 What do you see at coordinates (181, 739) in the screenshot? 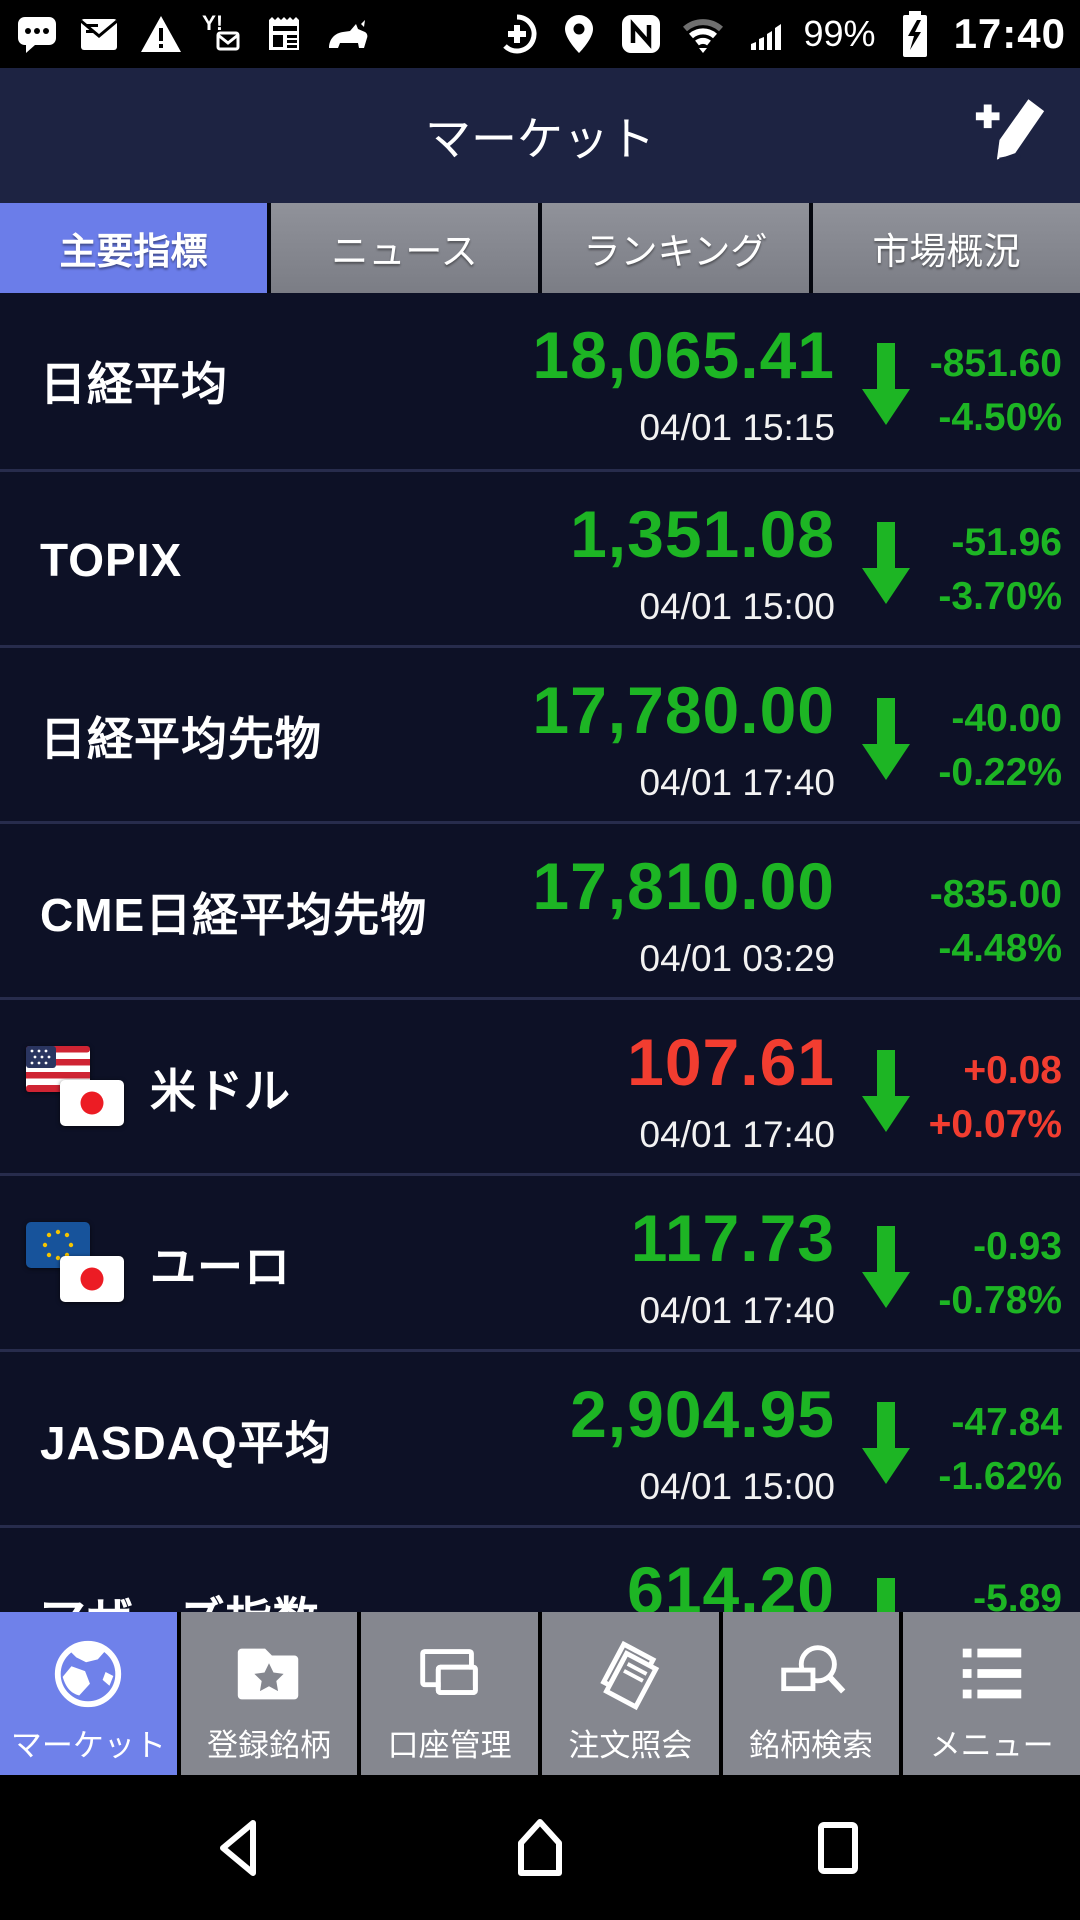
I see `index-name: 日経平均先物` at bounding box center [181, 739].